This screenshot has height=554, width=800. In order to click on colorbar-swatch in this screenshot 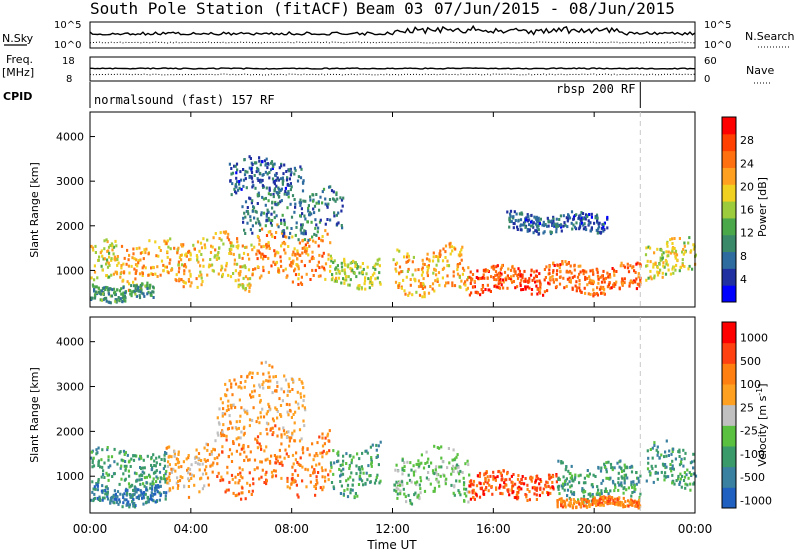, I will do `click(729, 243)`.